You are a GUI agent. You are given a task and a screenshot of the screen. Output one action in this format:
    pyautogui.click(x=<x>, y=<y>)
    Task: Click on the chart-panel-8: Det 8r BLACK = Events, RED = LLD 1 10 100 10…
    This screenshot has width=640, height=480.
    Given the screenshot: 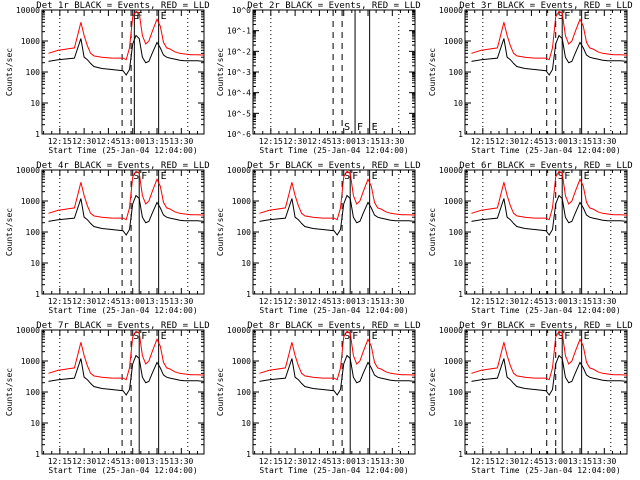 What is the action you would take?
    pyautogui.click(x=318, y=398)
    